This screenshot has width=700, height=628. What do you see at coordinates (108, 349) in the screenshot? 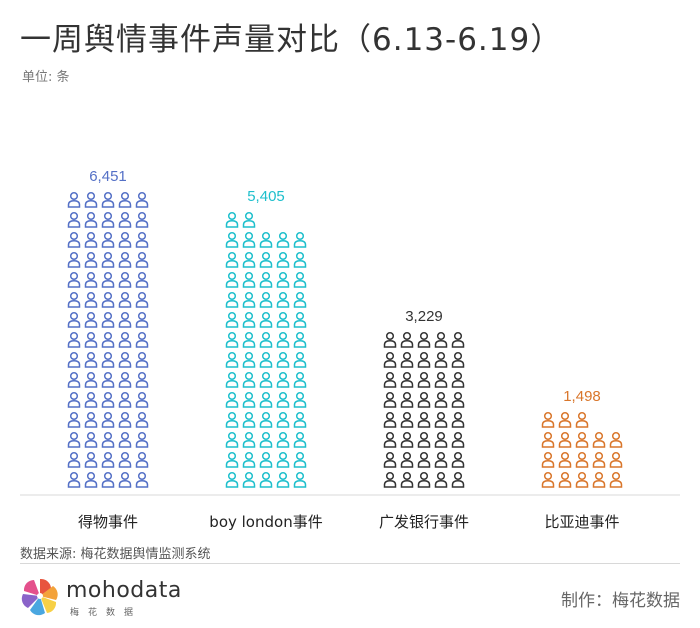
I see `bar-group: 6,451 得物事件` at bounding box center [108, 349].